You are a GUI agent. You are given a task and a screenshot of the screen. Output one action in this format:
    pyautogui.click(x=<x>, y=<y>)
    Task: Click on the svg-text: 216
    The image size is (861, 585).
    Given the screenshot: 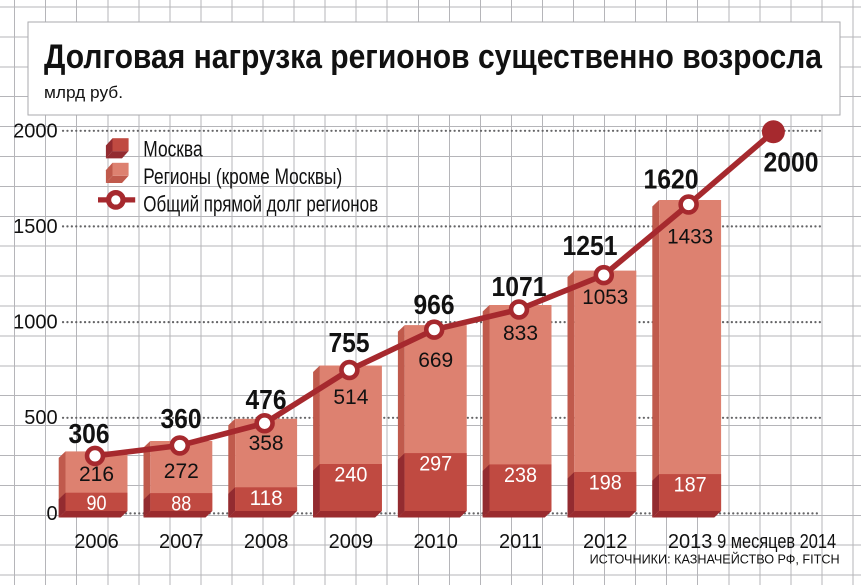 What is the action you would take?
    pyautogui.click(x=96, y=474)
    